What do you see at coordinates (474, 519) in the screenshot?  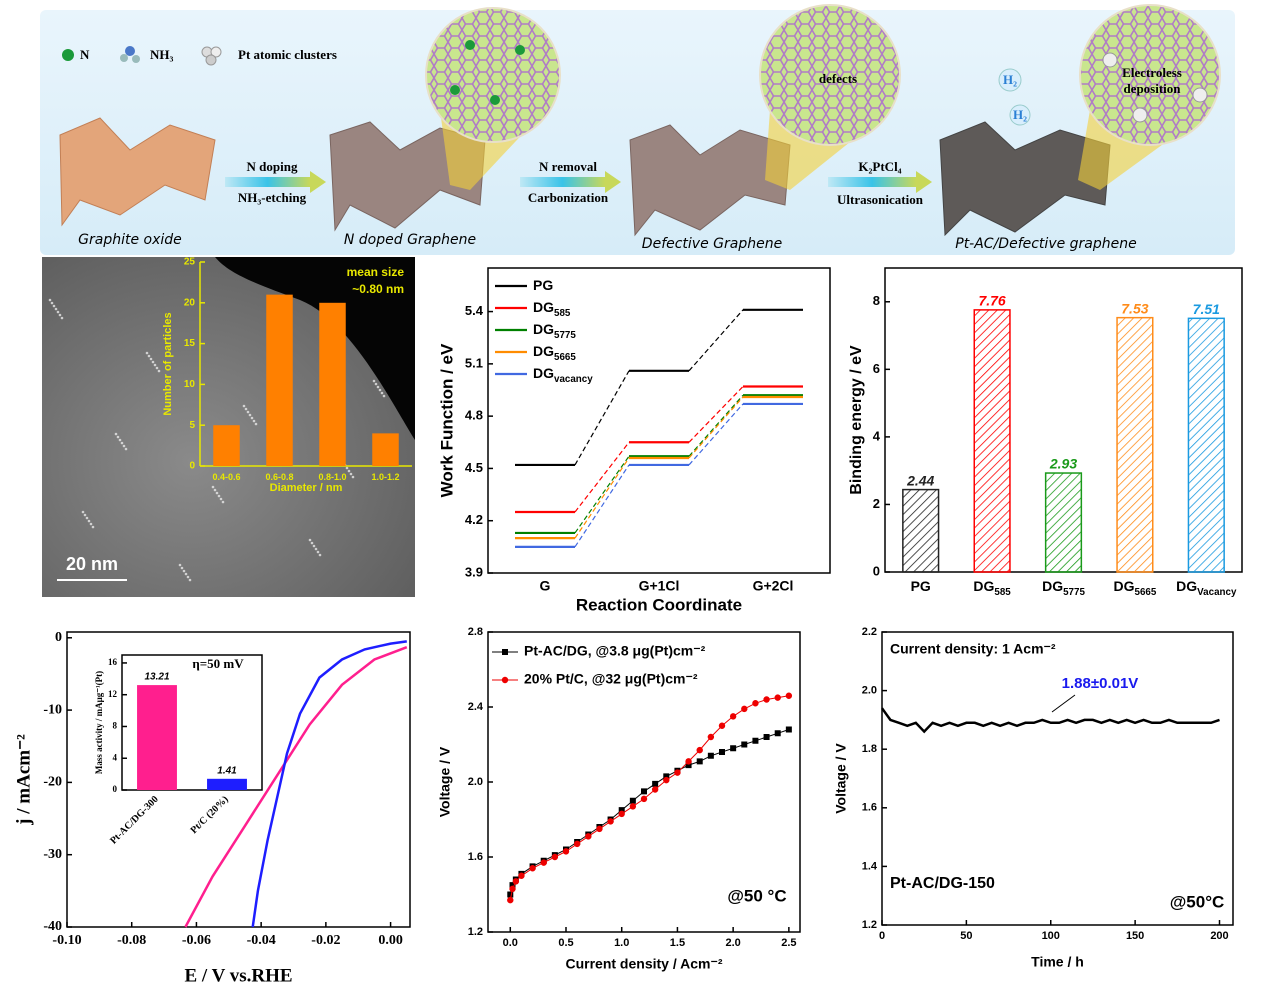 I see `y-tick-label: 4.2` at bounding box center [474, 519].